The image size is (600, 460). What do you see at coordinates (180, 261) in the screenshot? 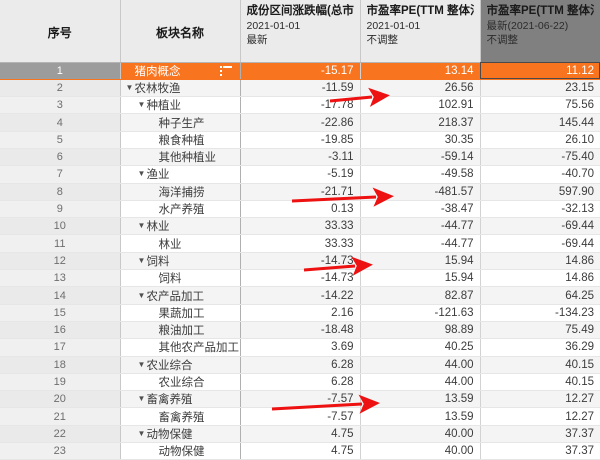
I see `sector-name-cell: ▼ 饲料` at bounding box center [180, 261].